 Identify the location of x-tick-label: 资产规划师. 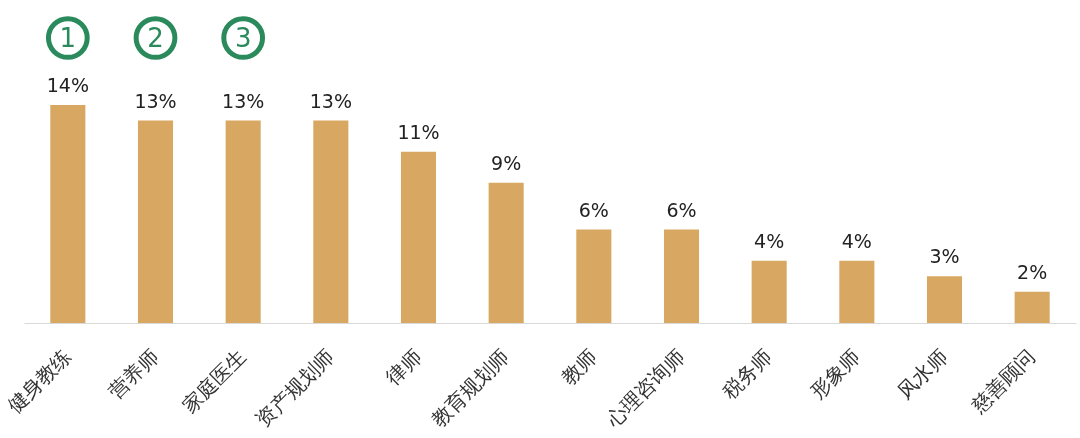
(294, 388).